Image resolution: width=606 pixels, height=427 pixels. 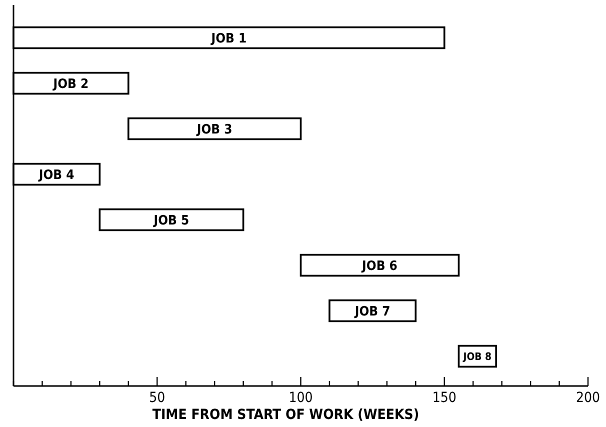 What do you see at coordinates (228, 38) in the screenshot?
I see `y-tick-label: JOB 1` at bounding box center [228, 38].